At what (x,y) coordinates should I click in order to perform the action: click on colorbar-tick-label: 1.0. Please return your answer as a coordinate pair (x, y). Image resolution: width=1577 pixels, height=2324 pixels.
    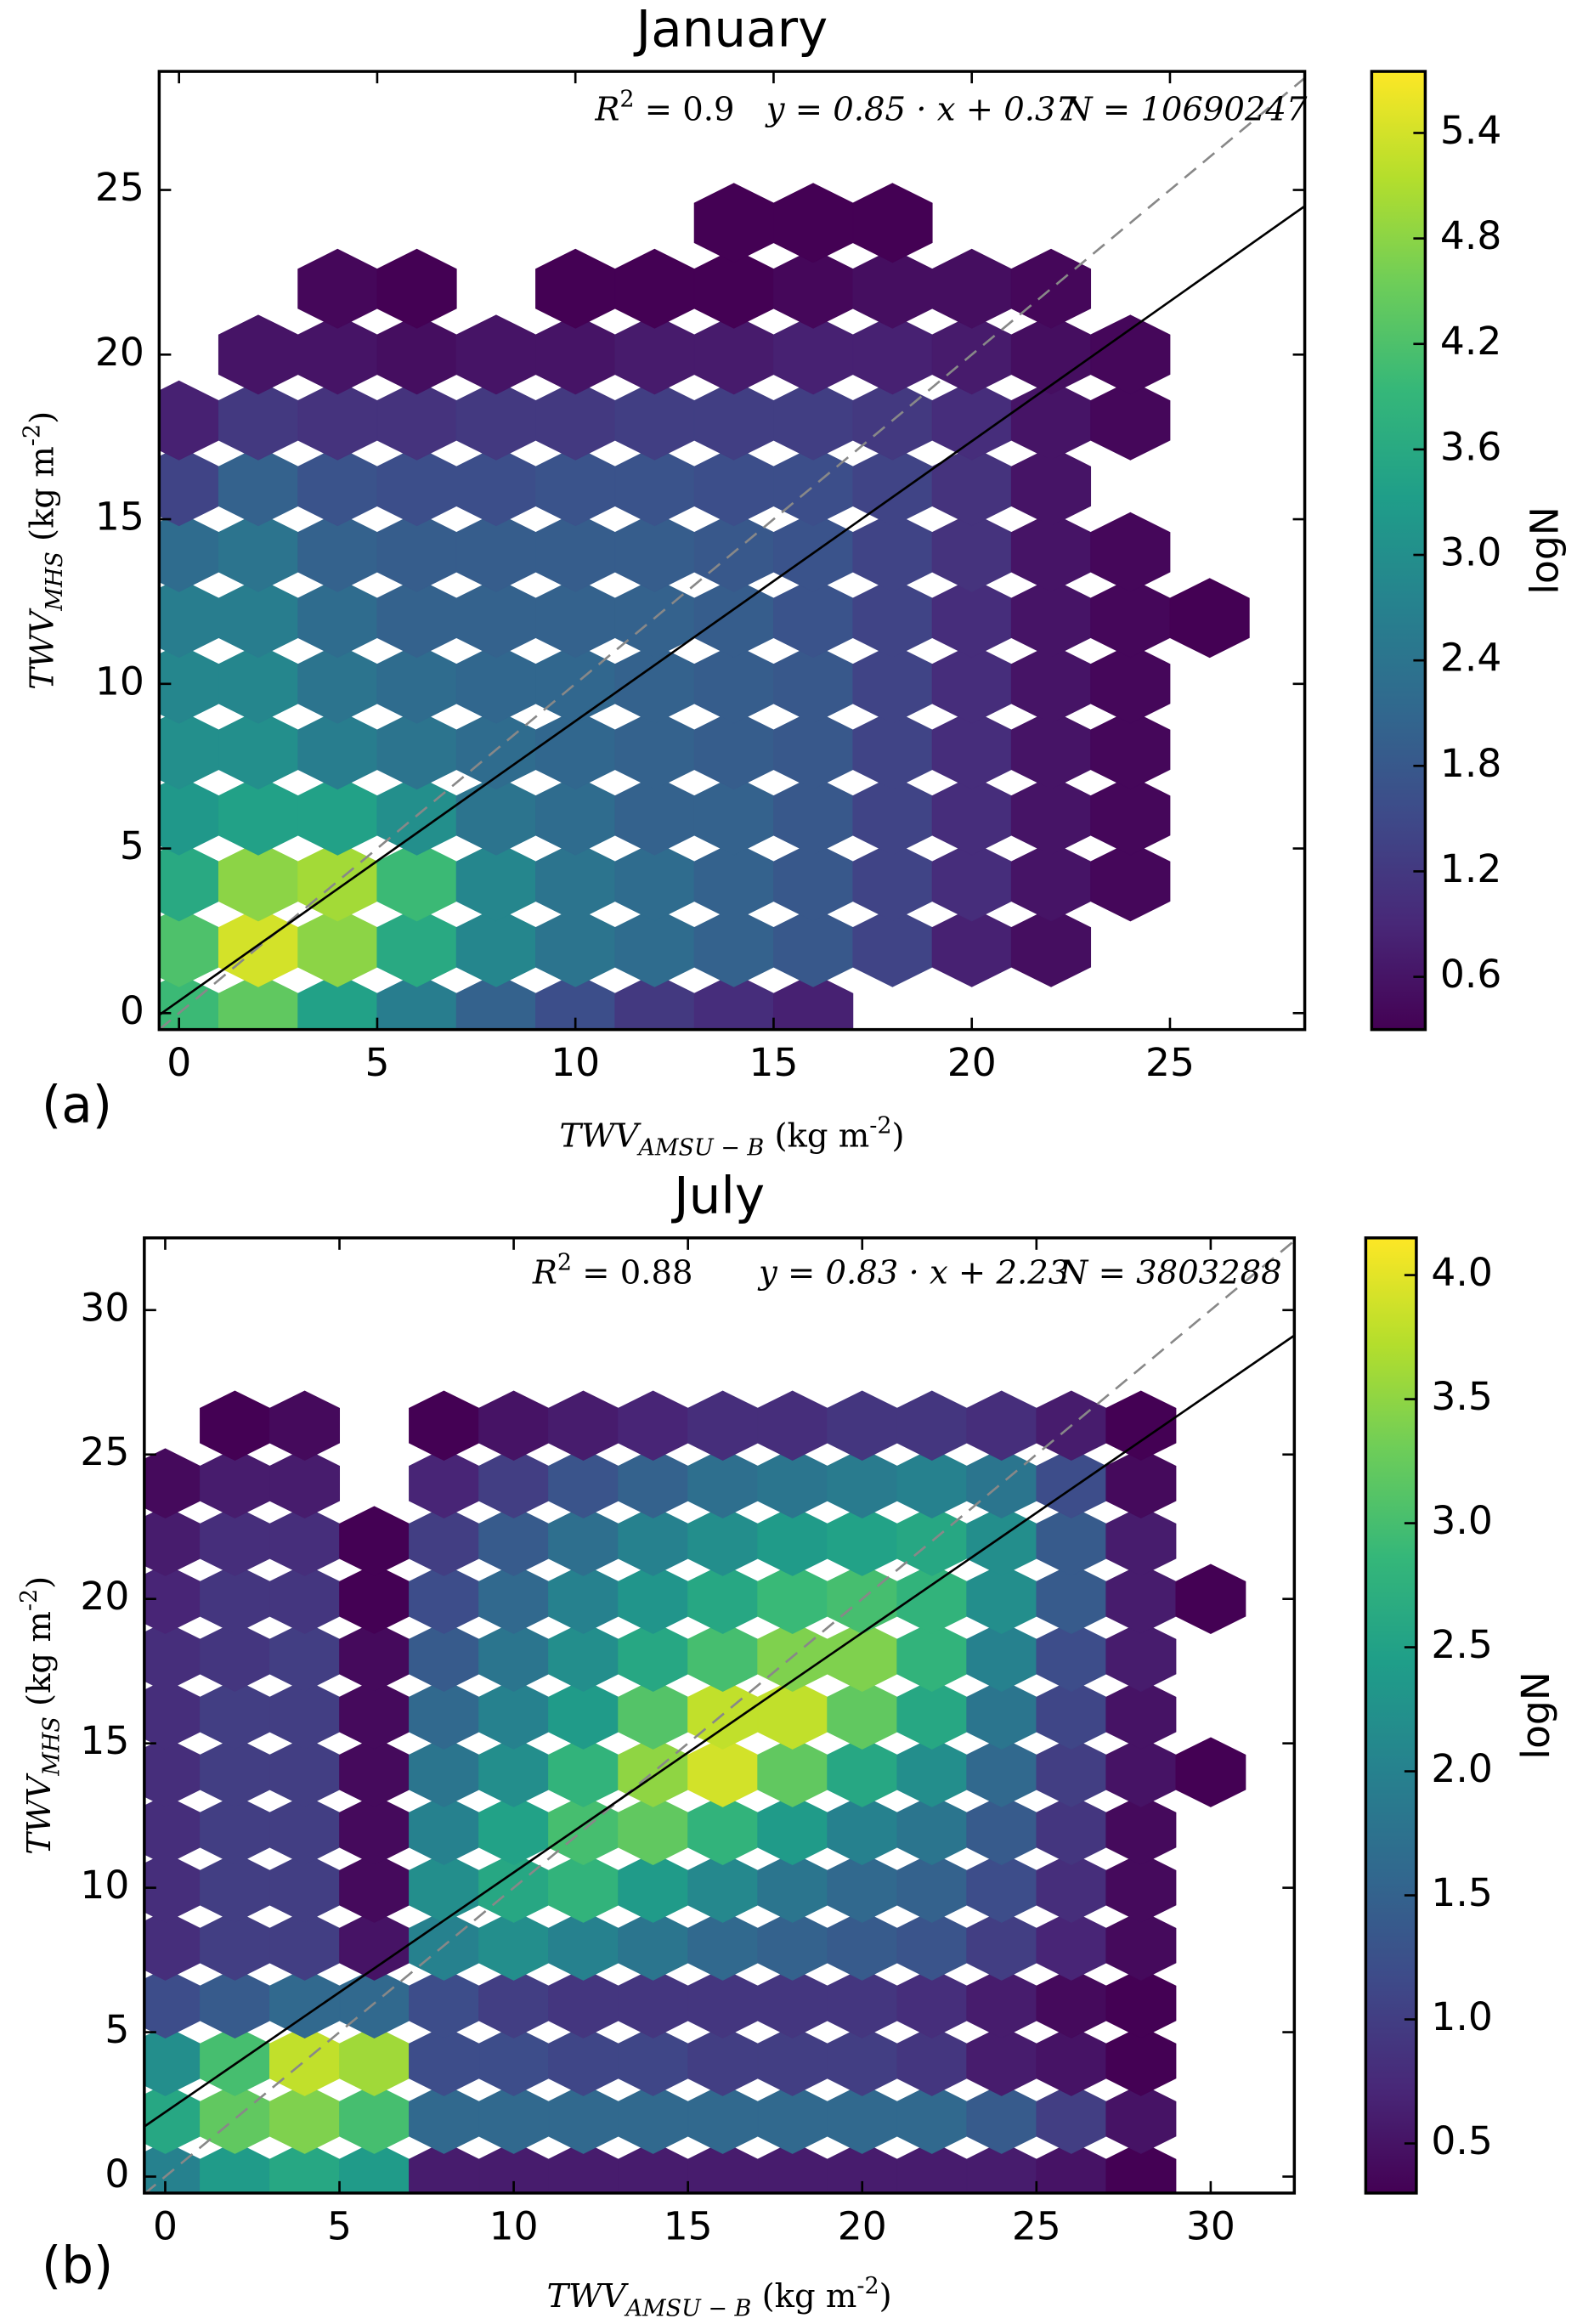
    Looking at the image, I should click on (1461, 2016).